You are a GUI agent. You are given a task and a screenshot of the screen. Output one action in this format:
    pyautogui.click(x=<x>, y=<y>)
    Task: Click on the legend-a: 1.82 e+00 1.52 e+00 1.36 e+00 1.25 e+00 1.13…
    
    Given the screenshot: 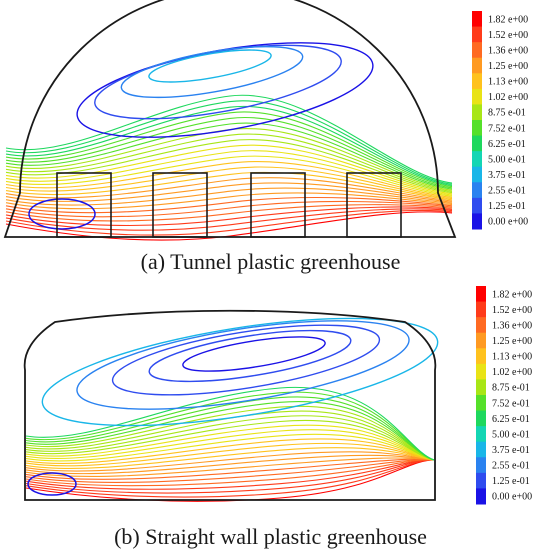 What is the action you would take?
    pyautogui.click(x=500, y=120)
    